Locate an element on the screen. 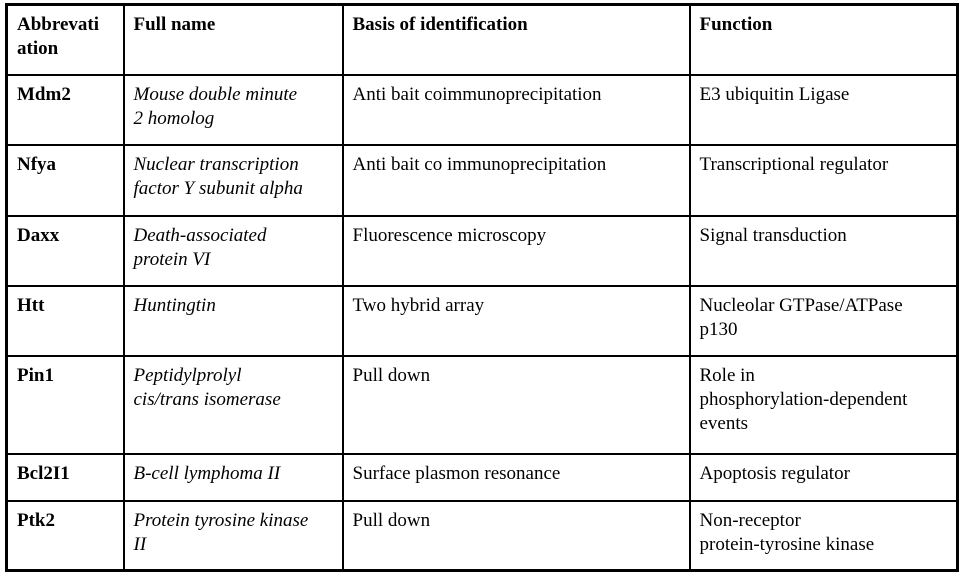 The width and height of the screenshot is (960, 578). cell-function: Role in phosphorylation-dependent events is located at coordinates (823, 404).